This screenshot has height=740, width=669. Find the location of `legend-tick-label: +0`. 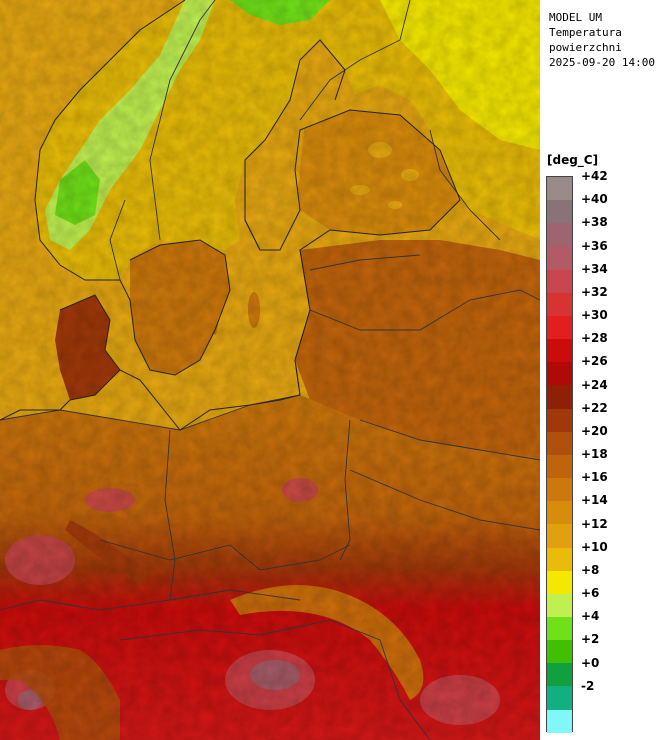

legend-tick-label: +0 is located at coordinates (590, 662).